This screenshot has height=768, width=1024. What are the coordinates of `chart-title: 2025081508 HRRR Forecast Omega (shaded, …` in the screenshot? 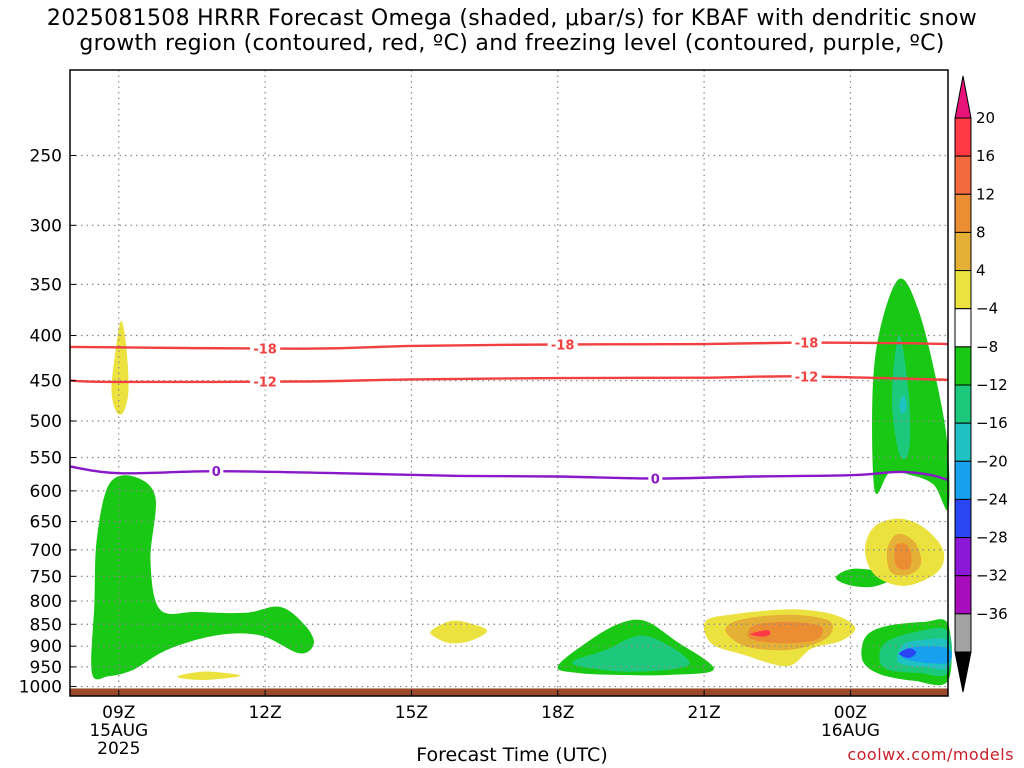 It's located at (512, 31).